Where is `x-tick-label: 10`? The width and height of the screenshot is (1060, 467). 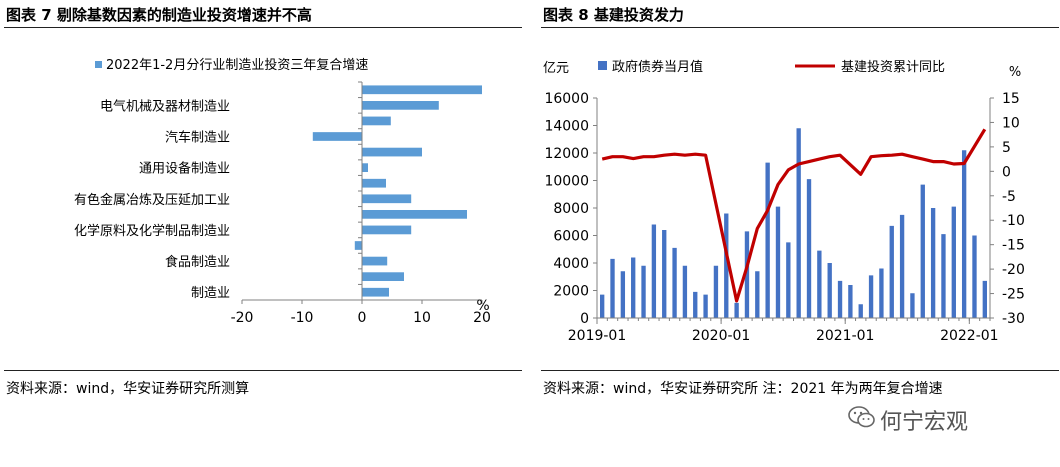
x-tick-label: 10 is located at coordinates (422, 318).